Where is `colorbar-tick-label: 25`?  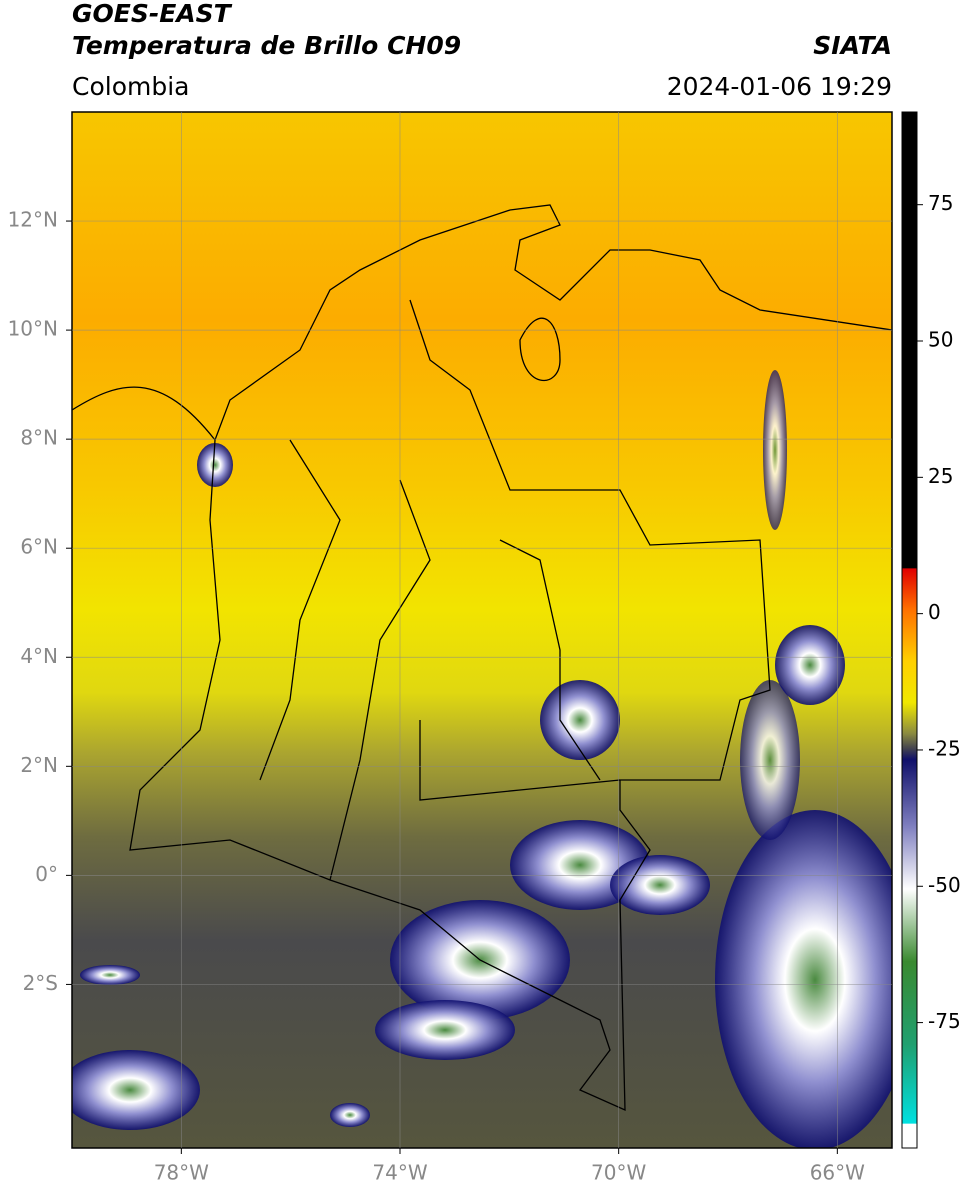
colorbar-tick-label: 25 is located at coordinates (940, 476).